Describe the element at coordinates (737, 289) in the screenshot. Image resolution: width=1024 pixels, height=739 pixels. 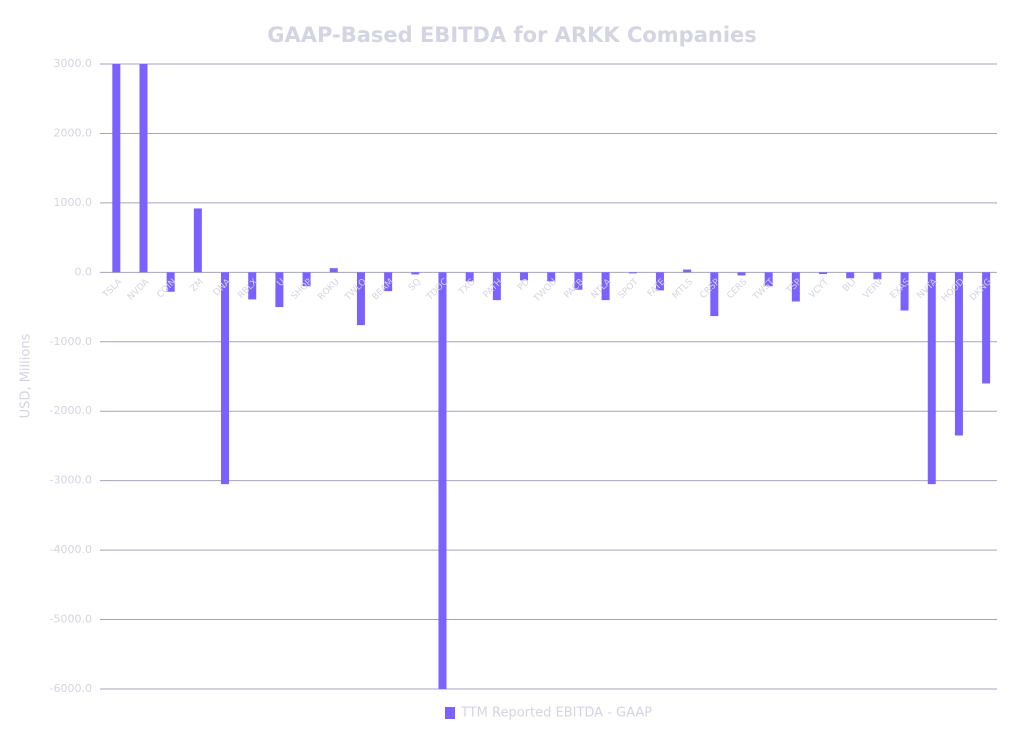
I see `x-tick-label: CERS` at that location.